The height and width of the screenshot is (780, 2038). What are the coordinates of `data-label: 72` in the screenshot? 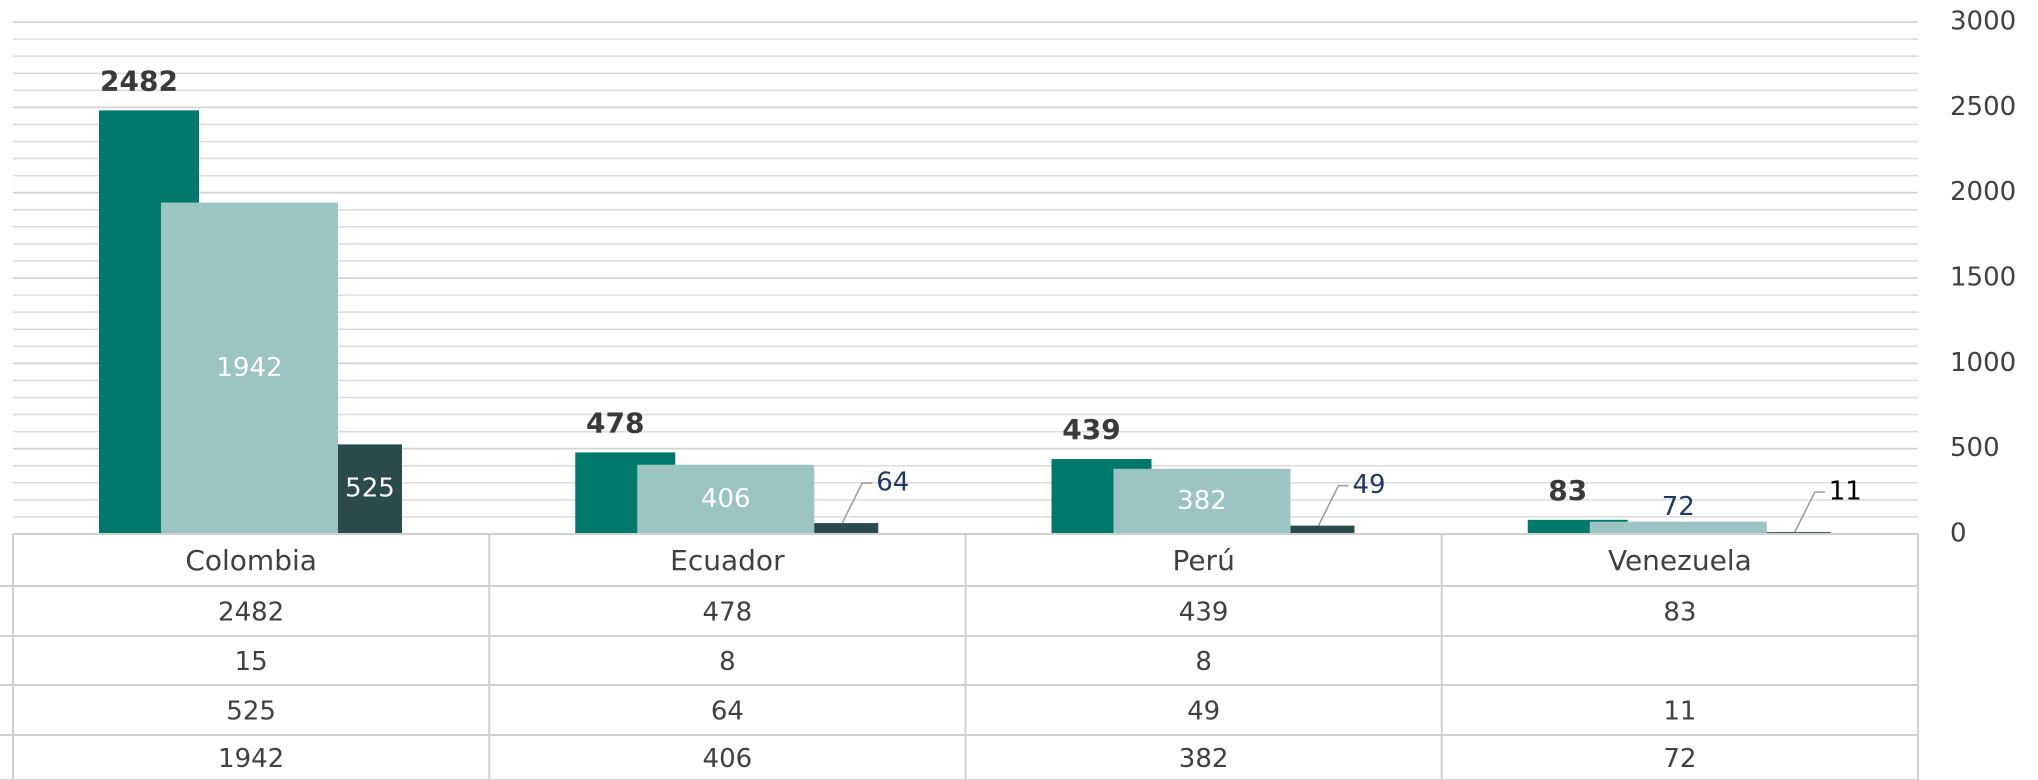 It's located at (1678, 507).